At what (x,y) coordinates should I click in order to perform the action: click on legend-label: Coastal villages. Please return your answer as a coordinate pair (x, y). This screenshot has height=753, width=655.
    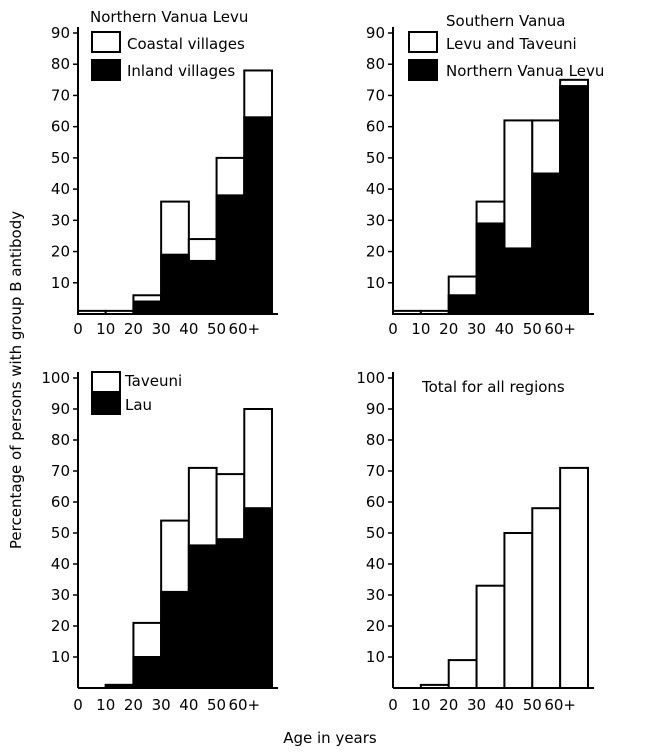
    Looking at the image, I should click on (186, 44).